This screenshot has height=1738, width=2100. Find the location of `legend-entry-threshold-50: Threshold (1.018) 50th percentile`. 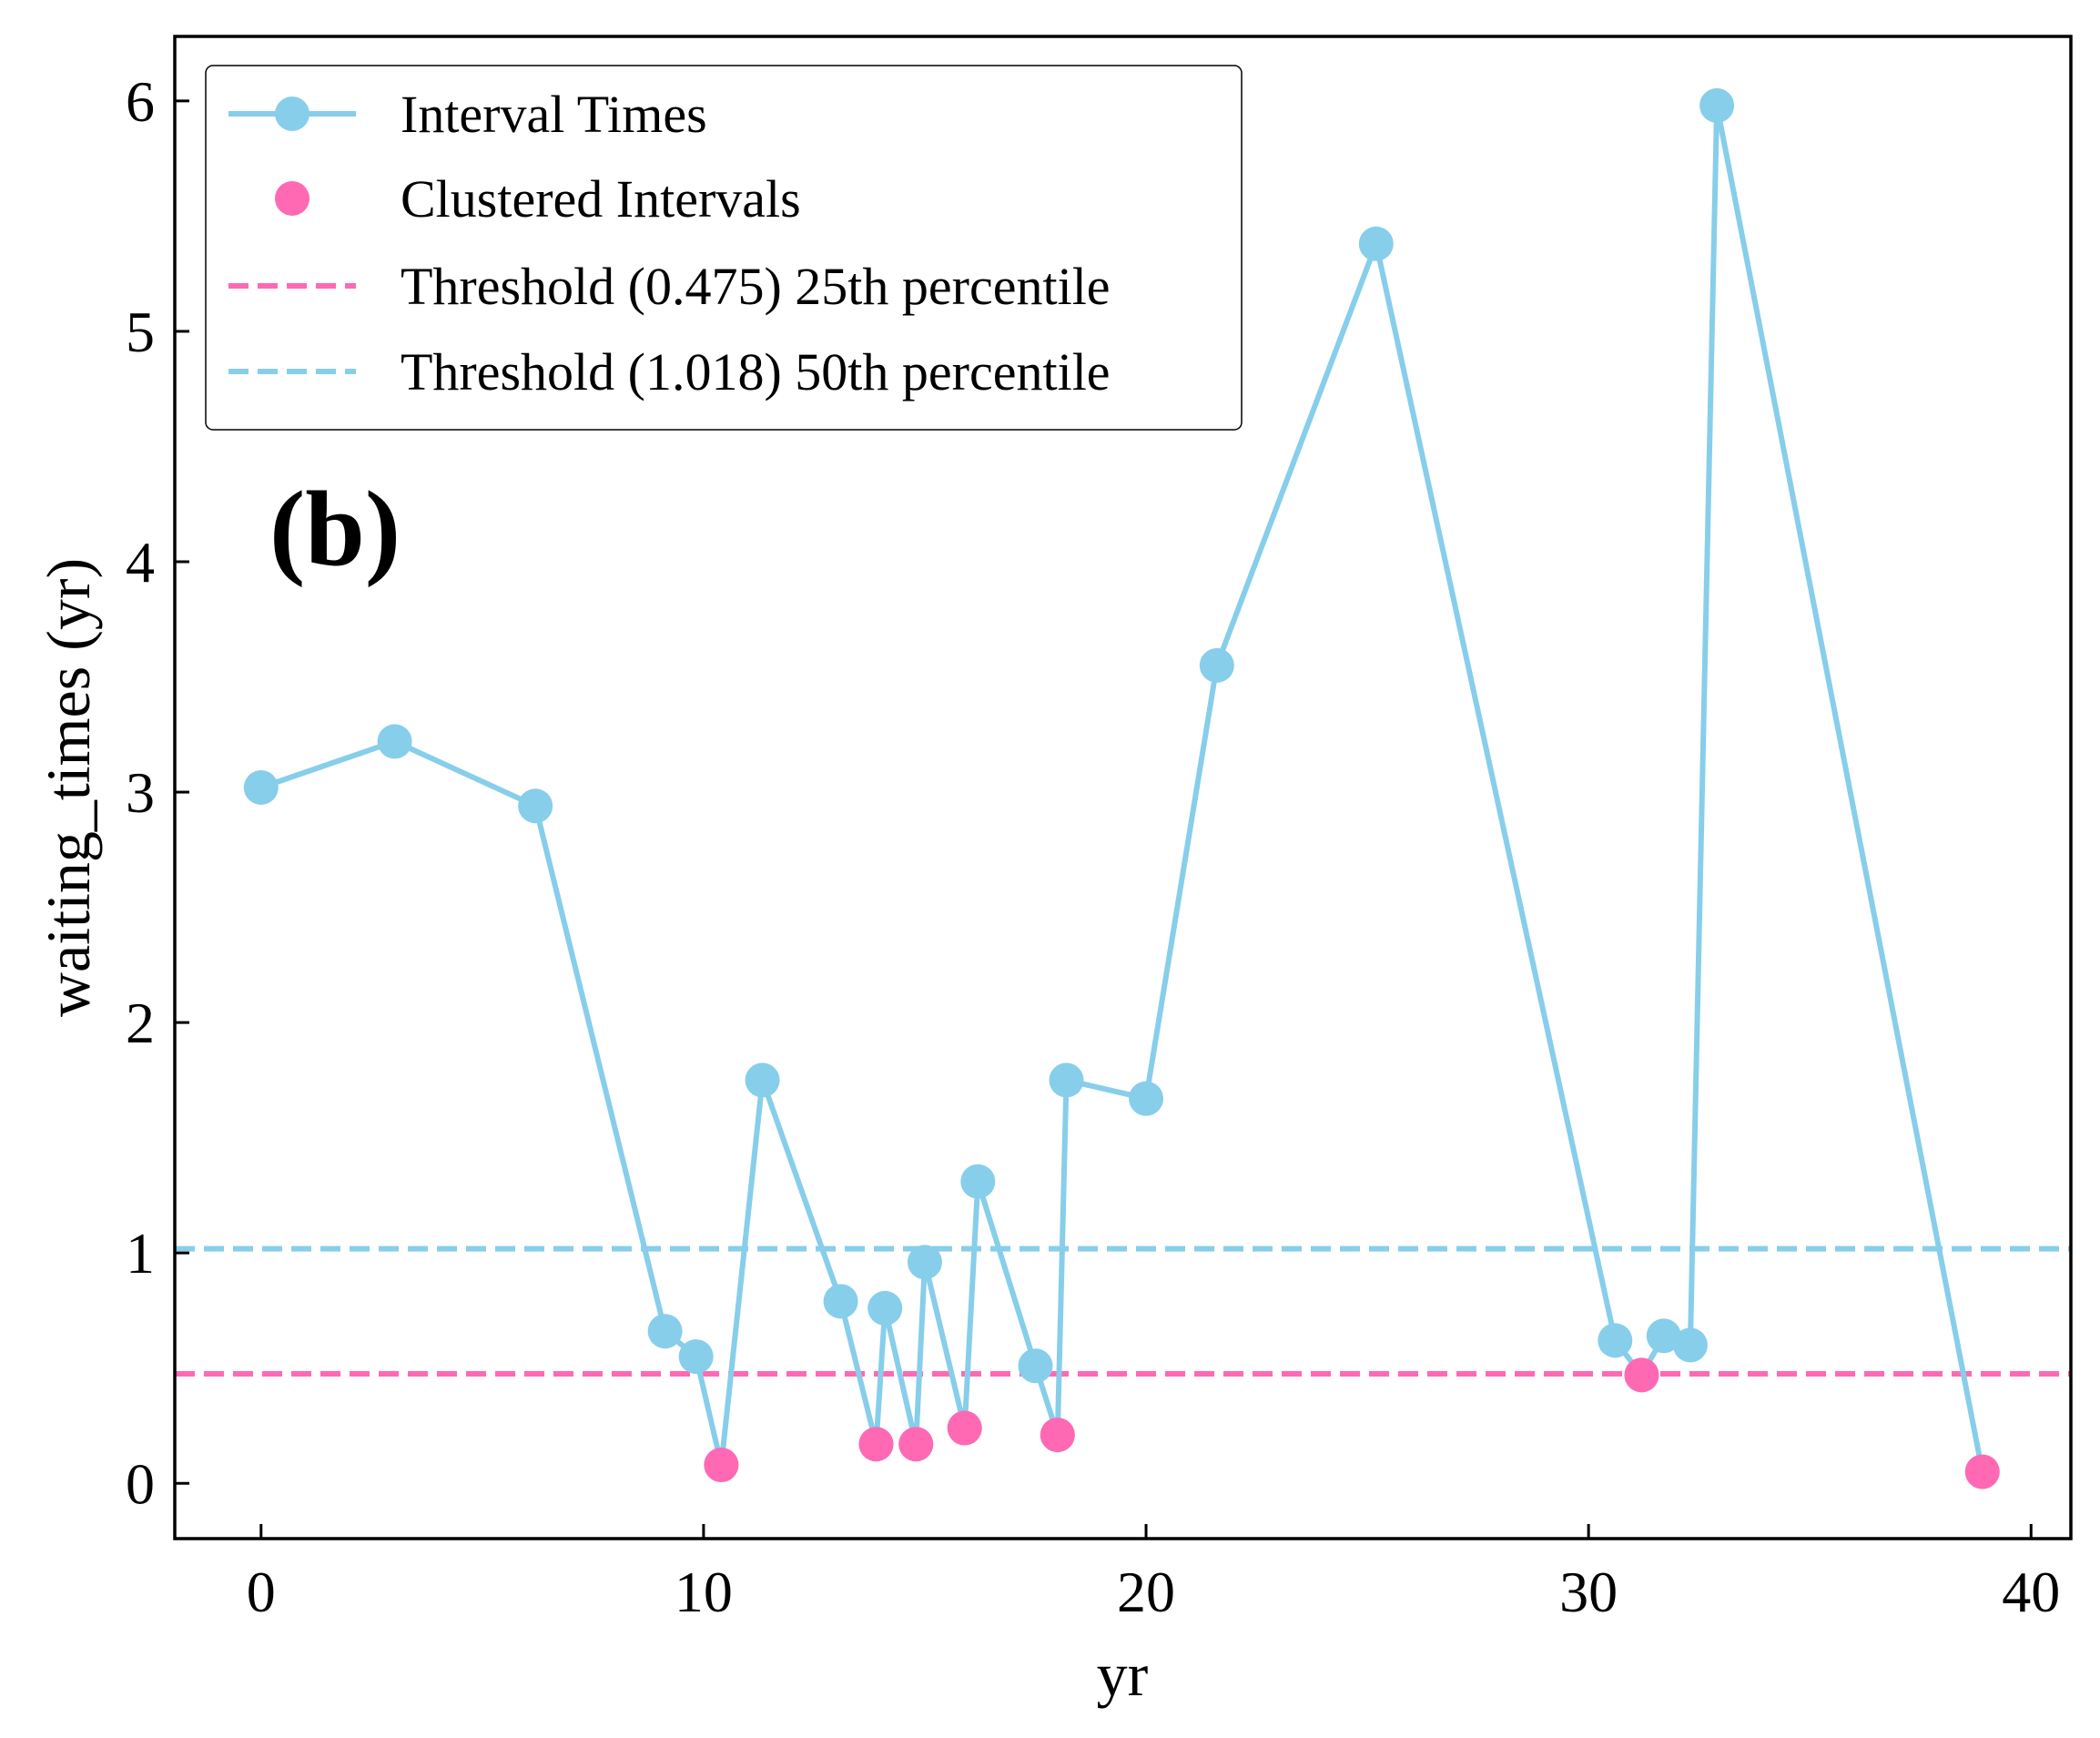

legend-entry-threshold-50: Threshold (1.018) 50th percentile is located at coordinates (669, 371).